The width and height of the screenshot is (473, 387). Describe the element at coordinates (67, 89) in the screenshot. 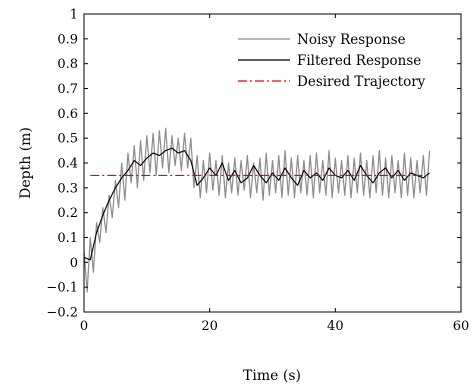

I see `y-tick-label: 0.7` at that location.